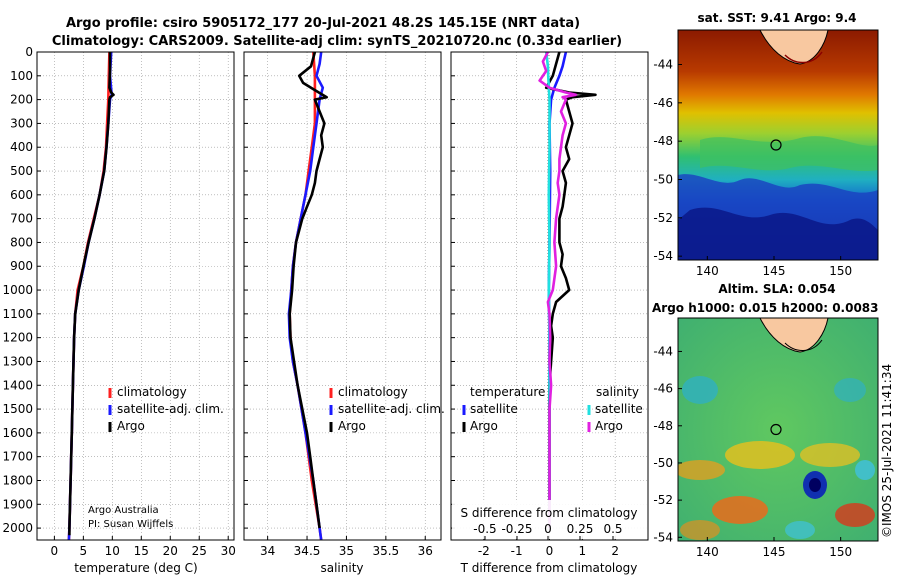 The height and width of the screenshot is (580, 900). I want to click on tick-label-x: 15, so click(141, 551).